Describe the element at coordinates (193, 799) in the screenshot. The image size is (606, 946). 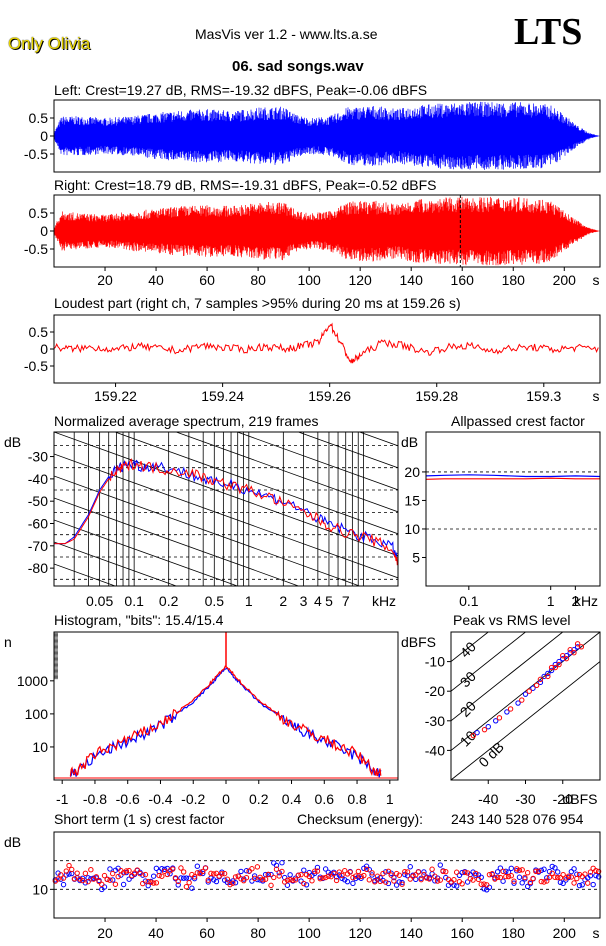
I see `histogram-x-tick-label: -0.2` at that location.